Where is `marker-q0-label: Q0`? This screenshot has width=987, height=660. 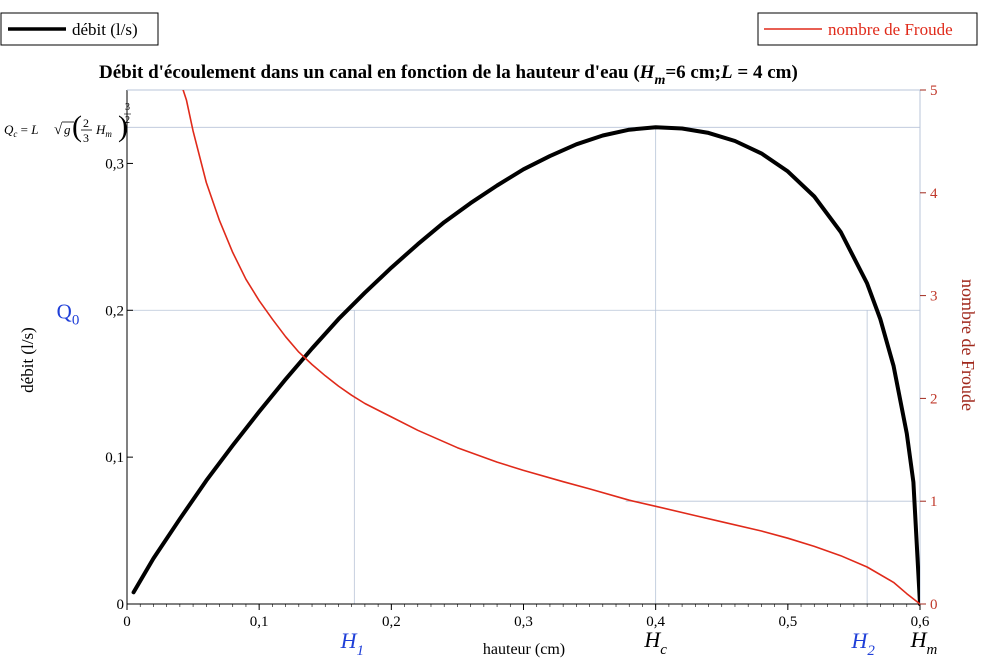 marker-q0-label: Q0 is located at coordinates (68, 313).